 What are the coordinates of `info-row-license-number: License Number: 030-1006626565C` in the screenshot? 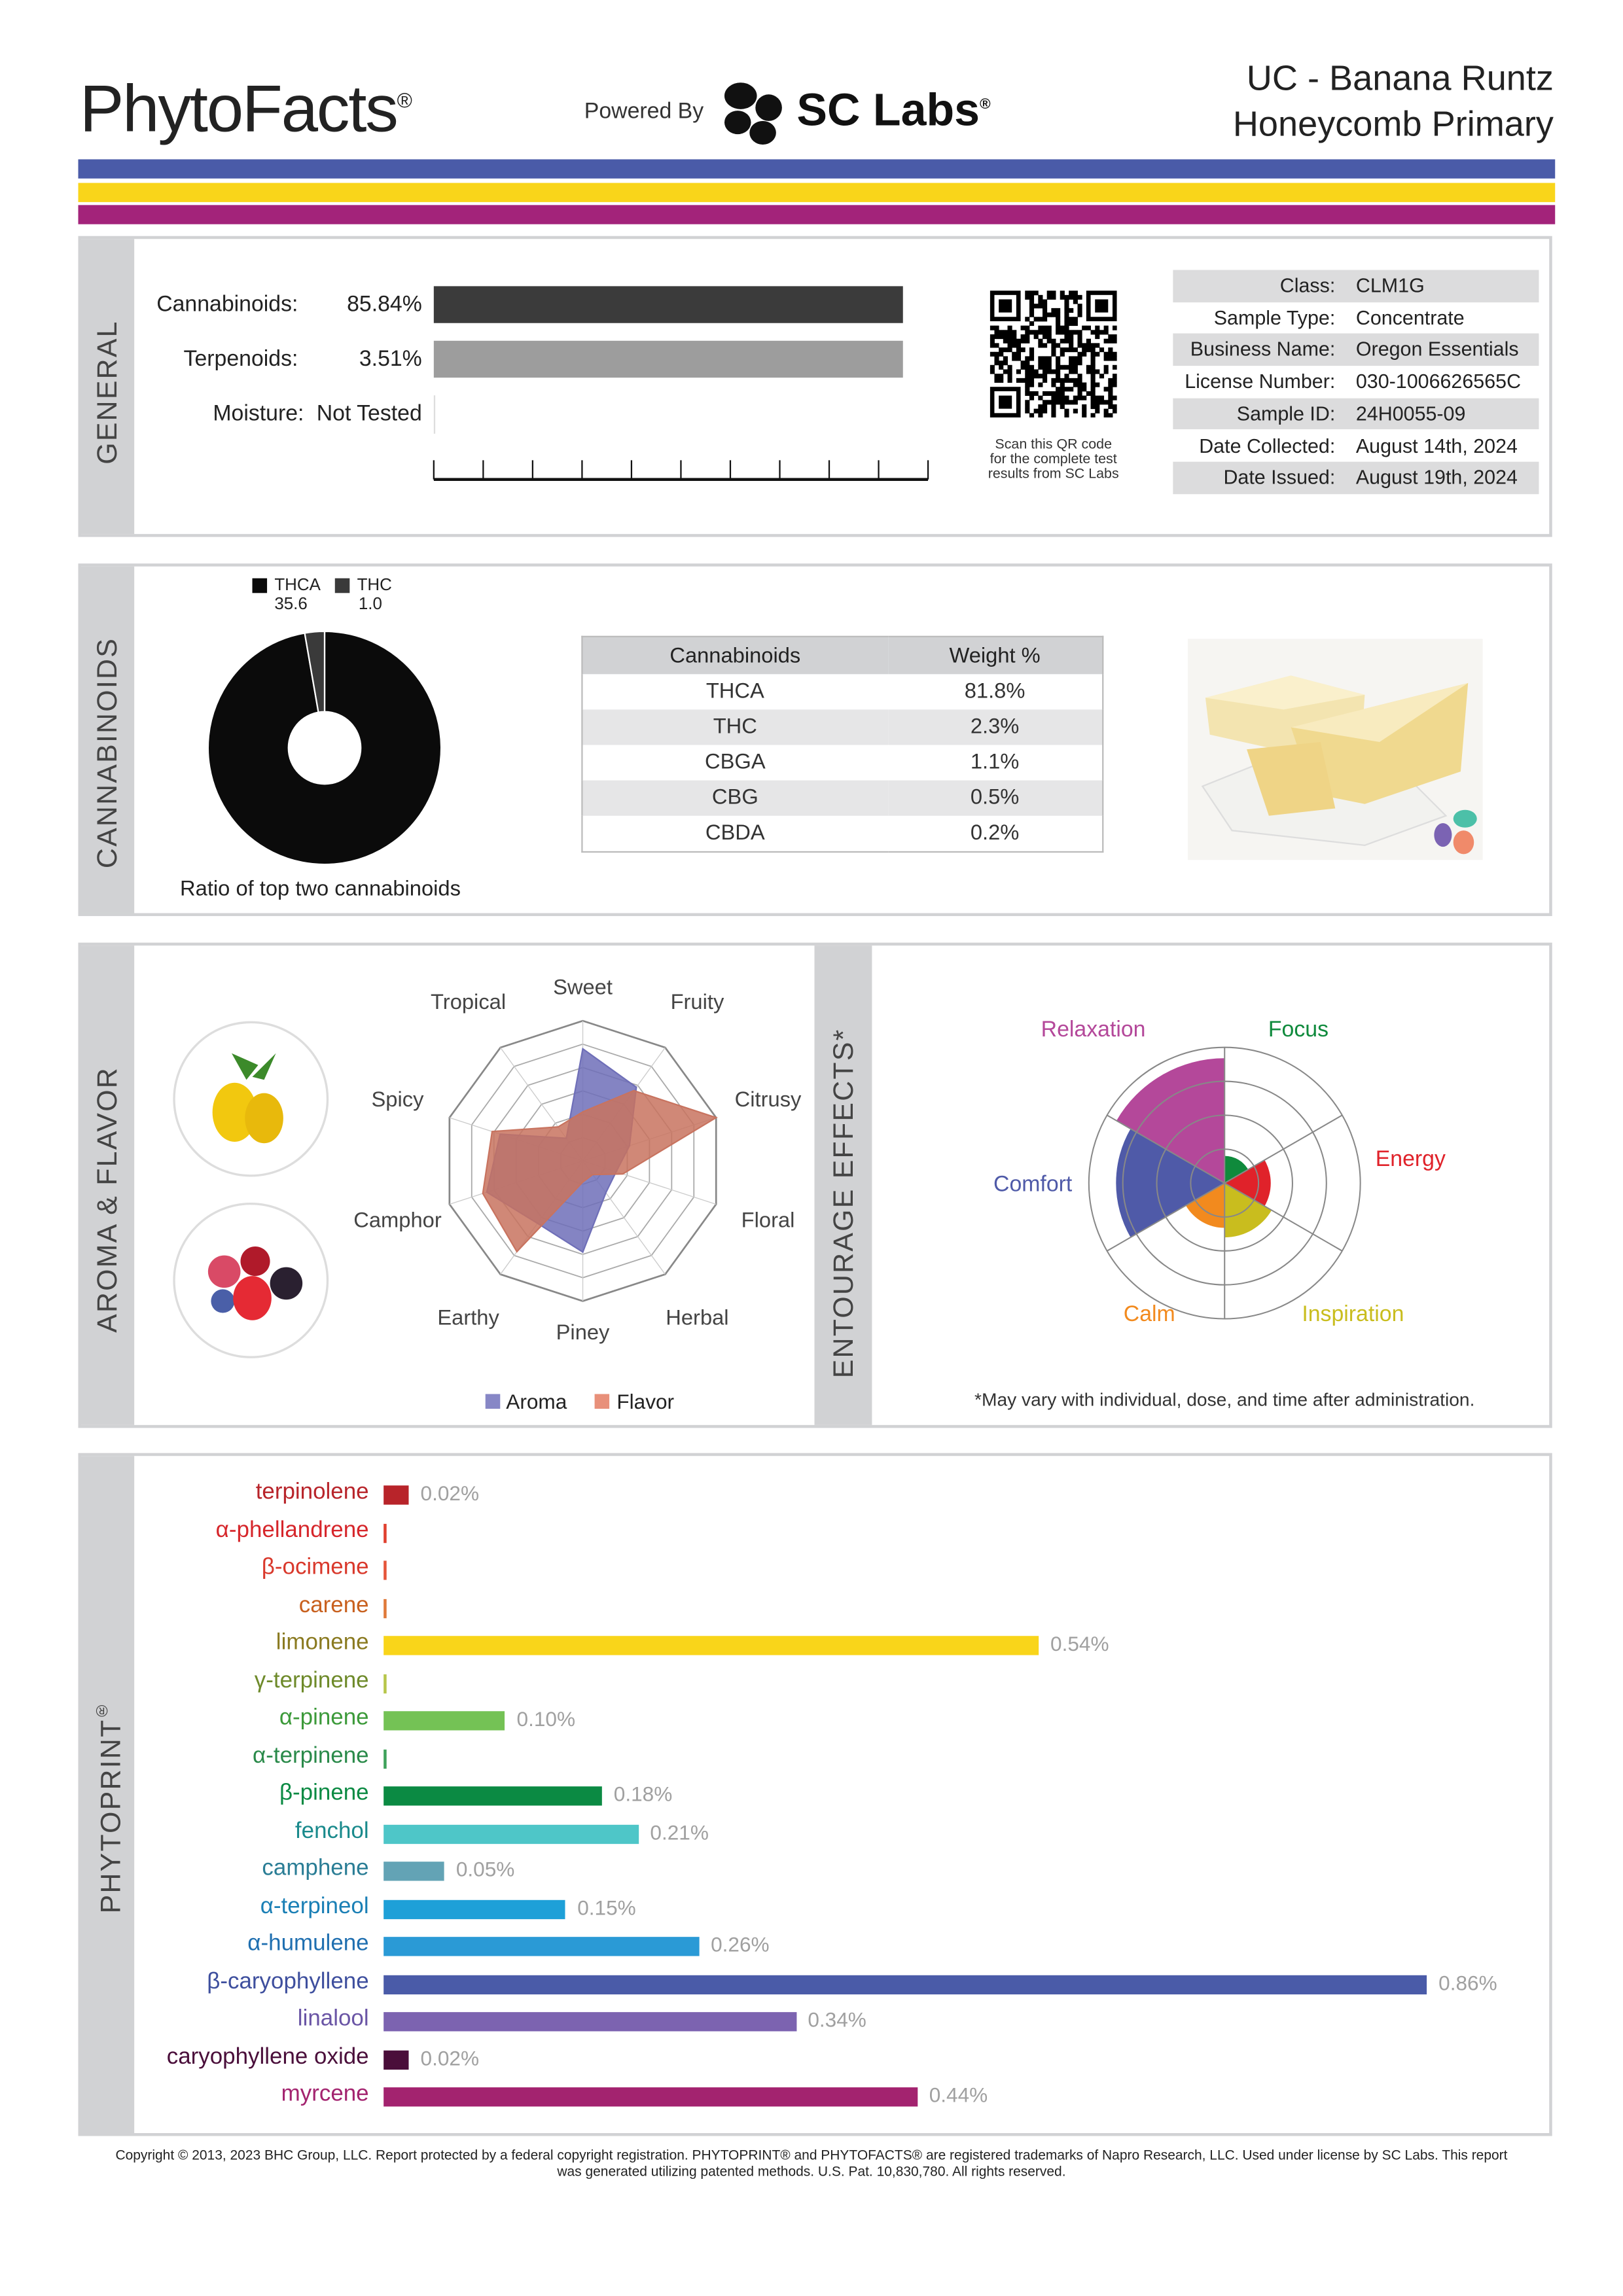 It's located at (1356, 382).